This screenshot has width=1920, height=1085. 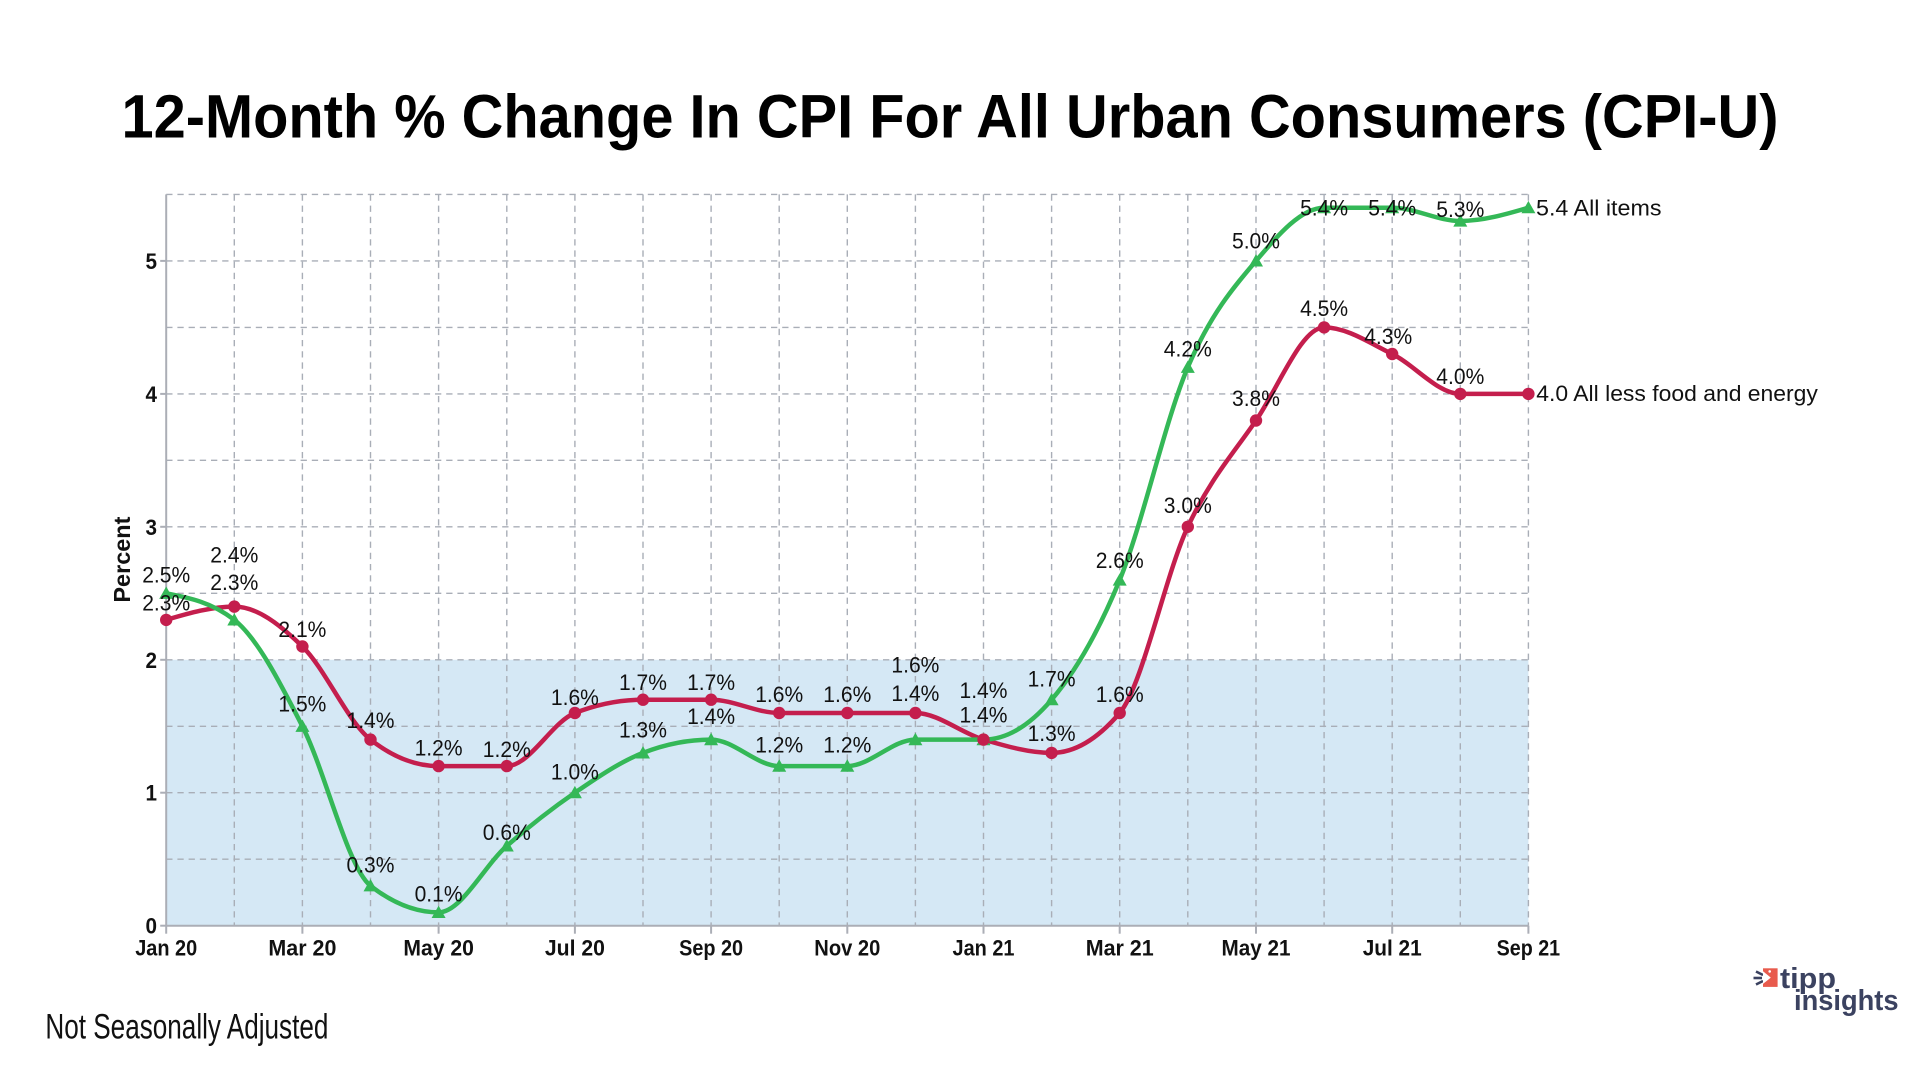 I want to click on svg-text: 2.4%, so click(x=234, y=554).